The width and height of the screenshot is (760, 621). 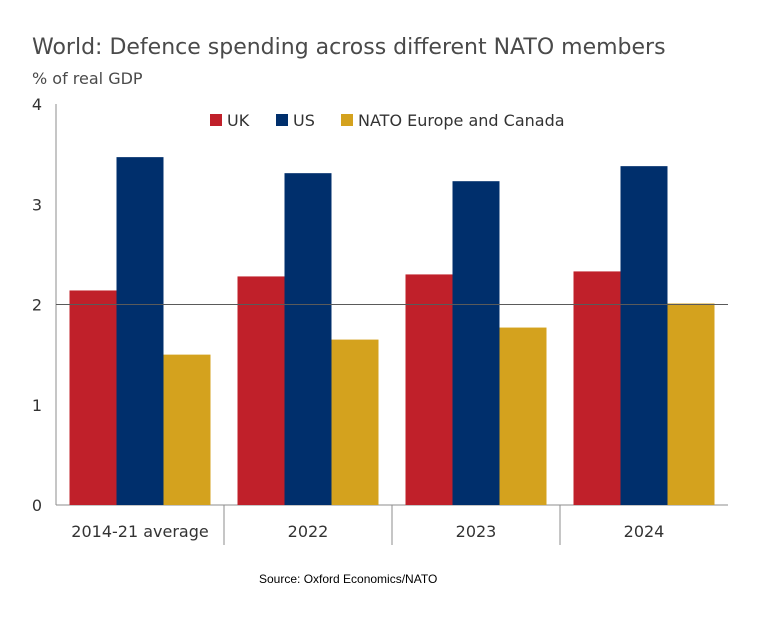 I want to click on source-note: Source: Oxford Economics/NATO, so click(x=348, y=579).